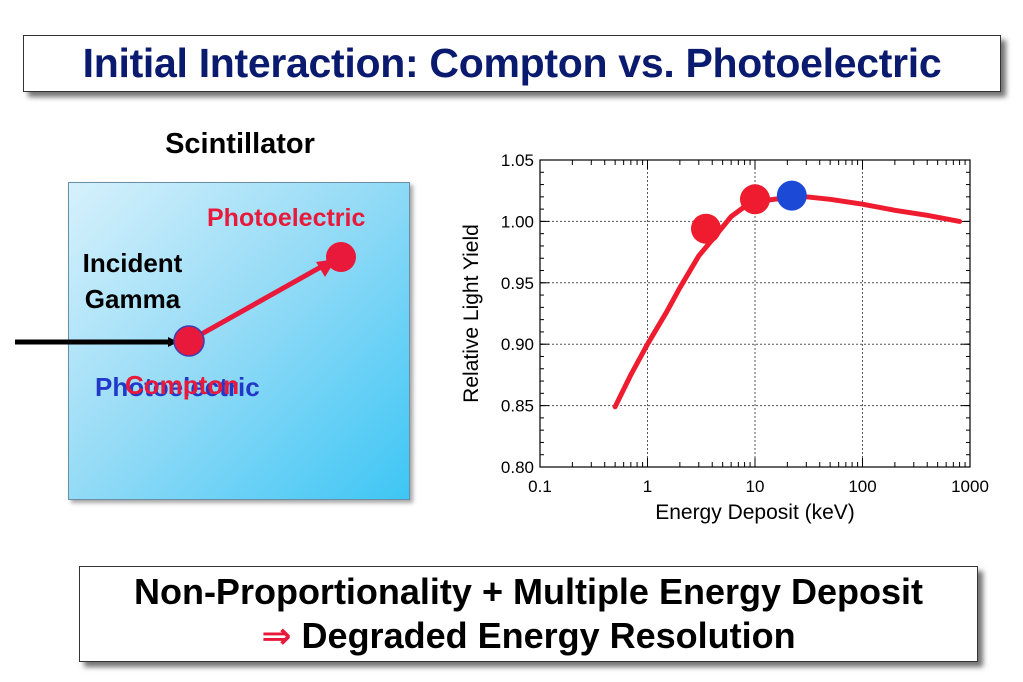 This screenshot has width=1023, height=682. I want to click on chart-markers, so click(748, 212).